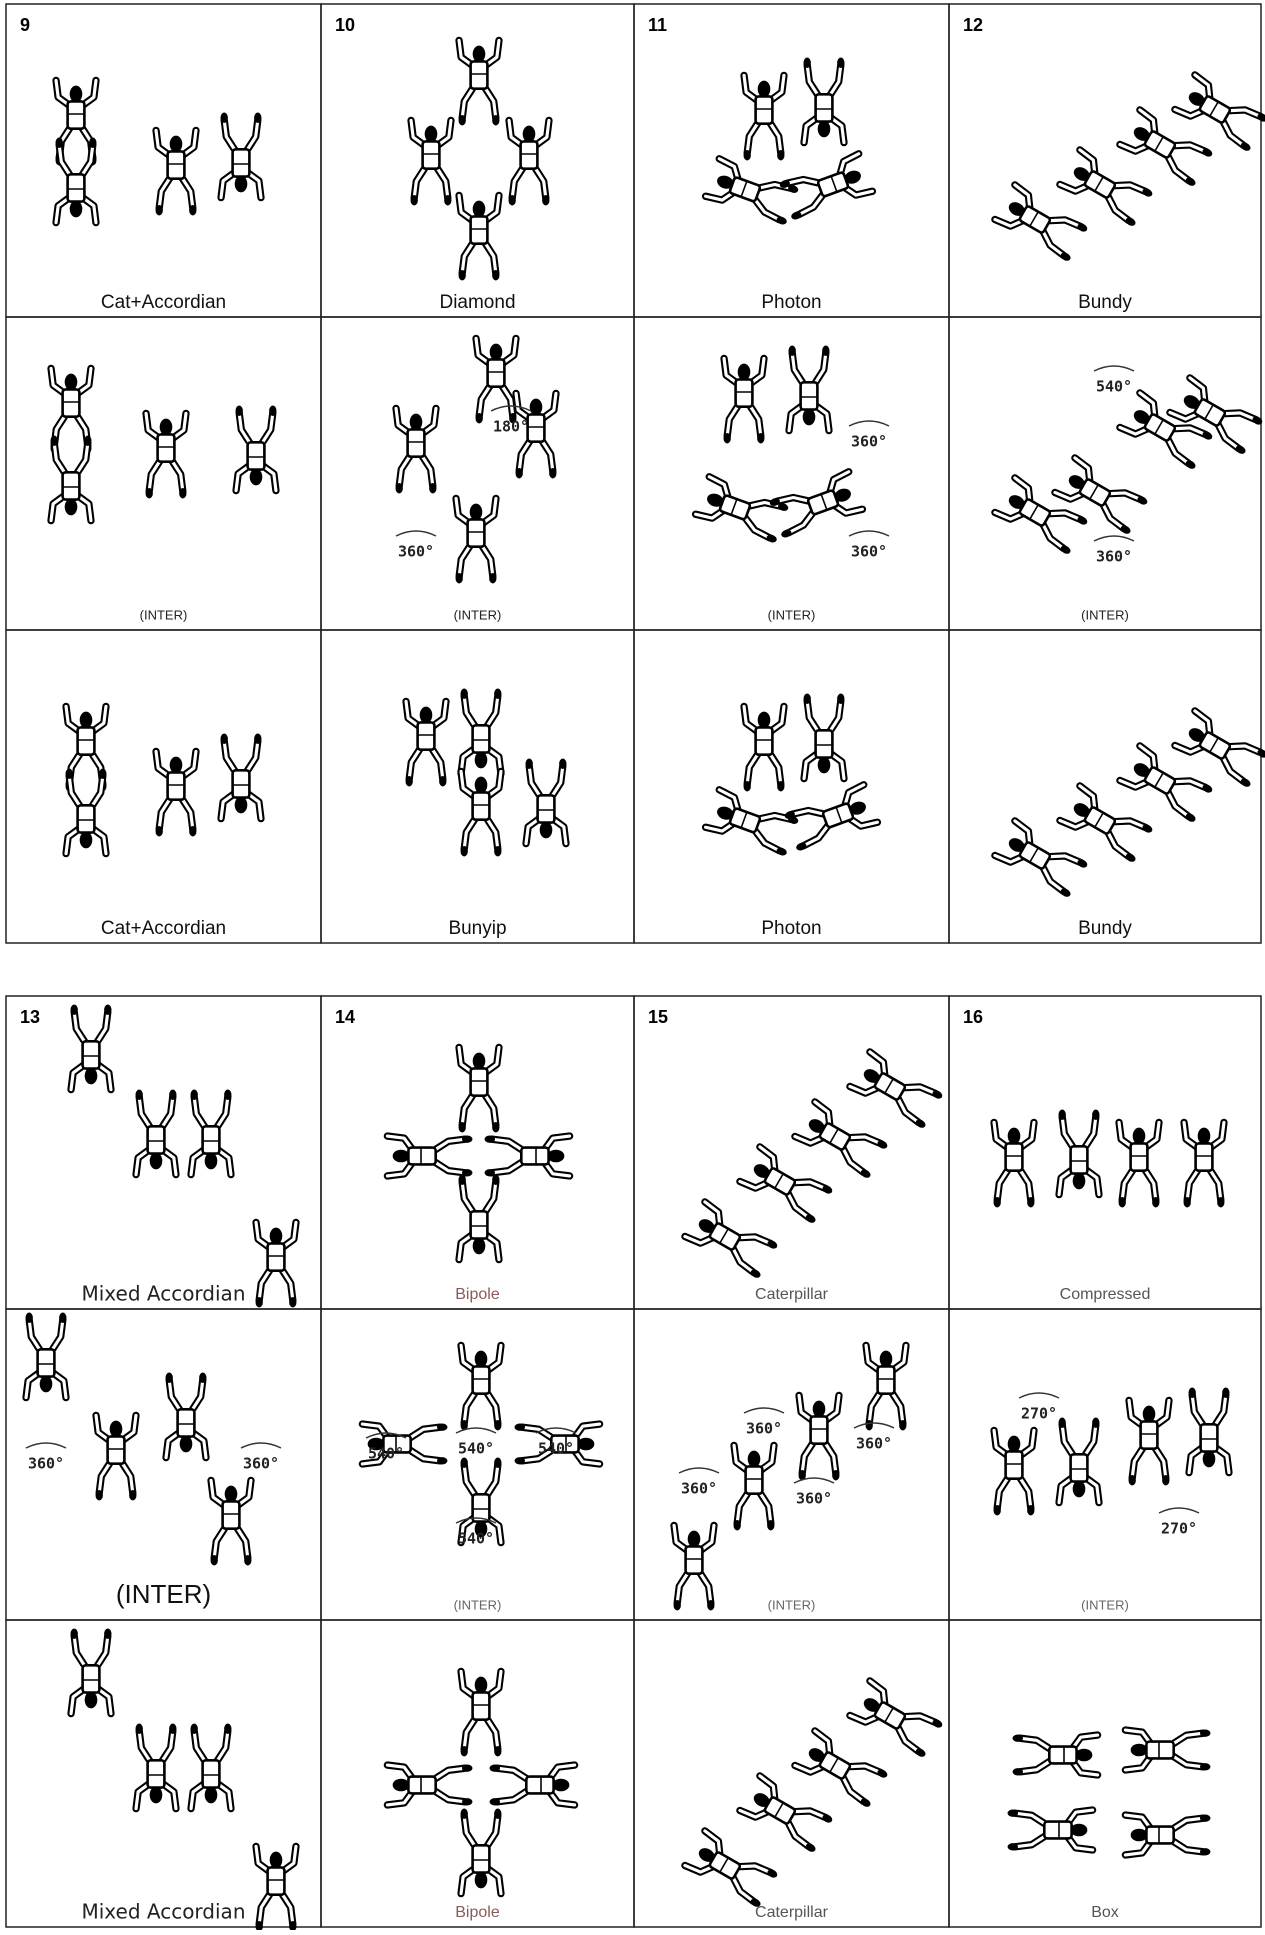 Image resolution: width=1265 pixels, height=1935 pixels. What do you see at coordinates (1105, 1773) in the screenshot?
I see `formation-cell: Box` at bounding box center [1105, 1773].